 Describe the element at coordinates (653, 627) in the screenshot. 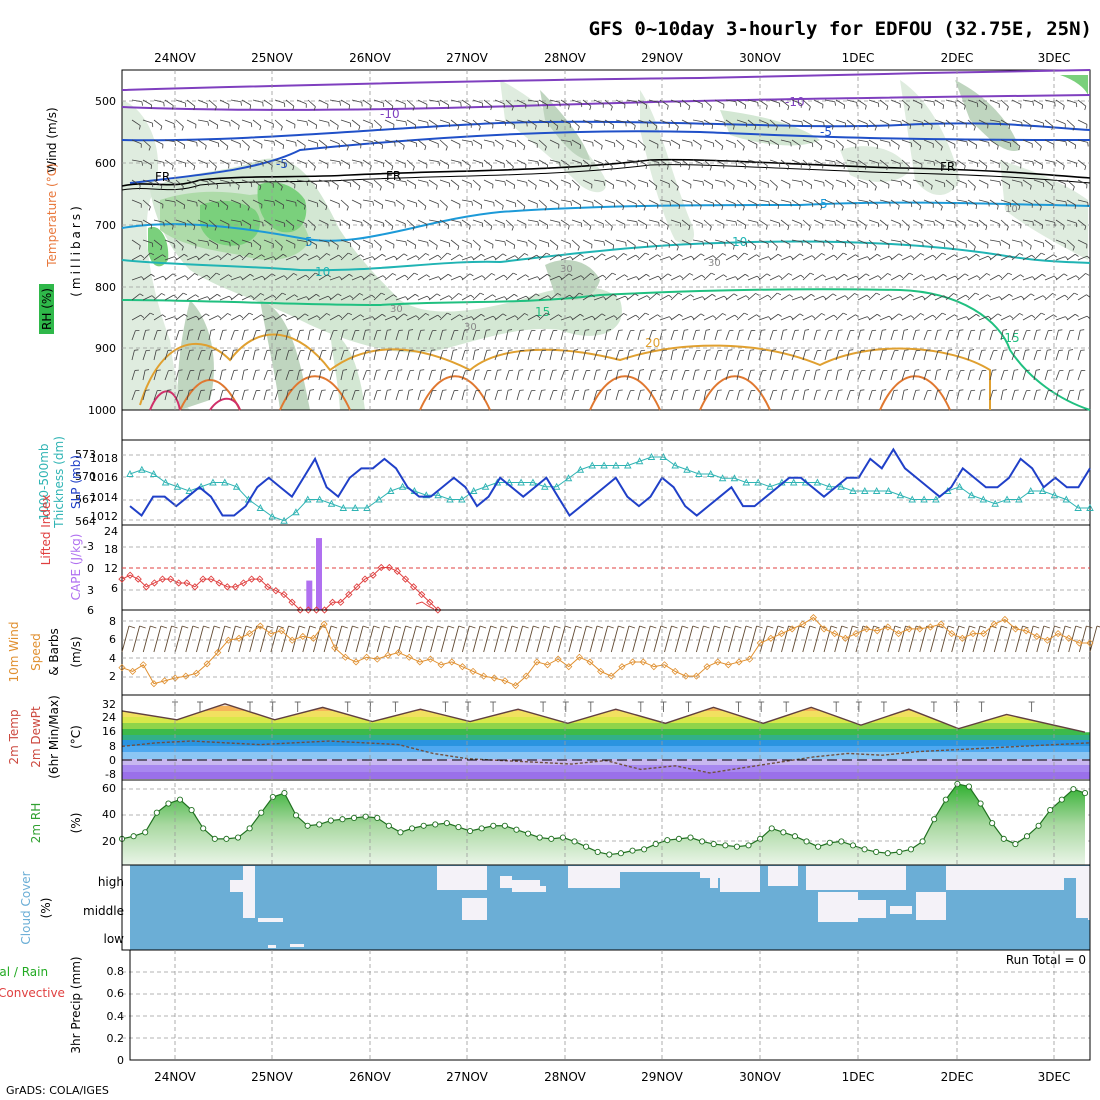

I see `wind10-barb-flag` at that location.